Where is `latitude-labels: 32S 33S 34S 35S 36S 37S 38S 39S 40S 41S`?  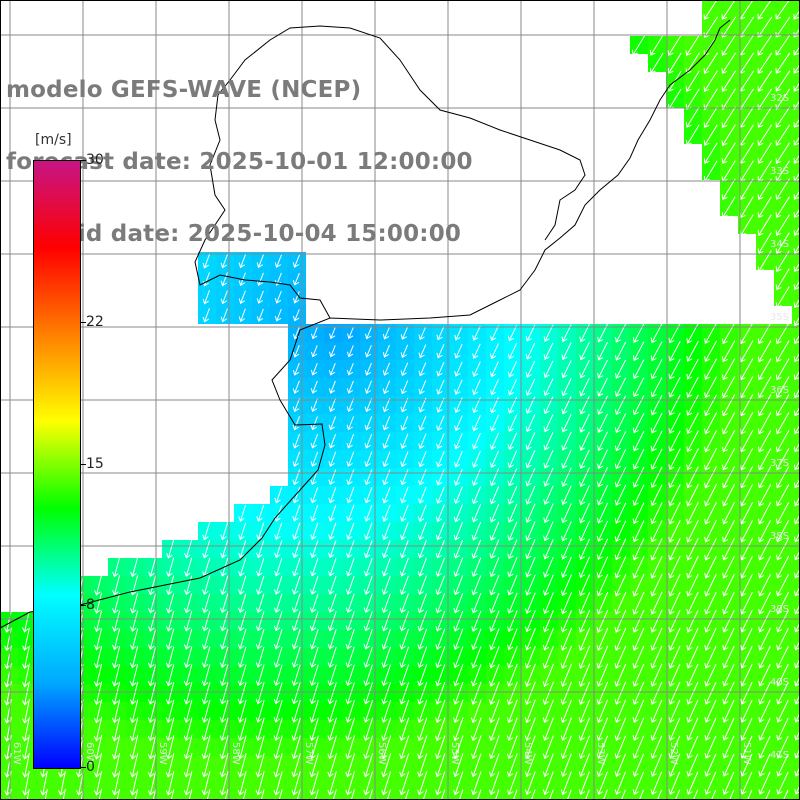
latitude-labels: 32S 33S 34S 35S 36S 37S 38S 39S 40S 41S is located at coordinates (779, 427).